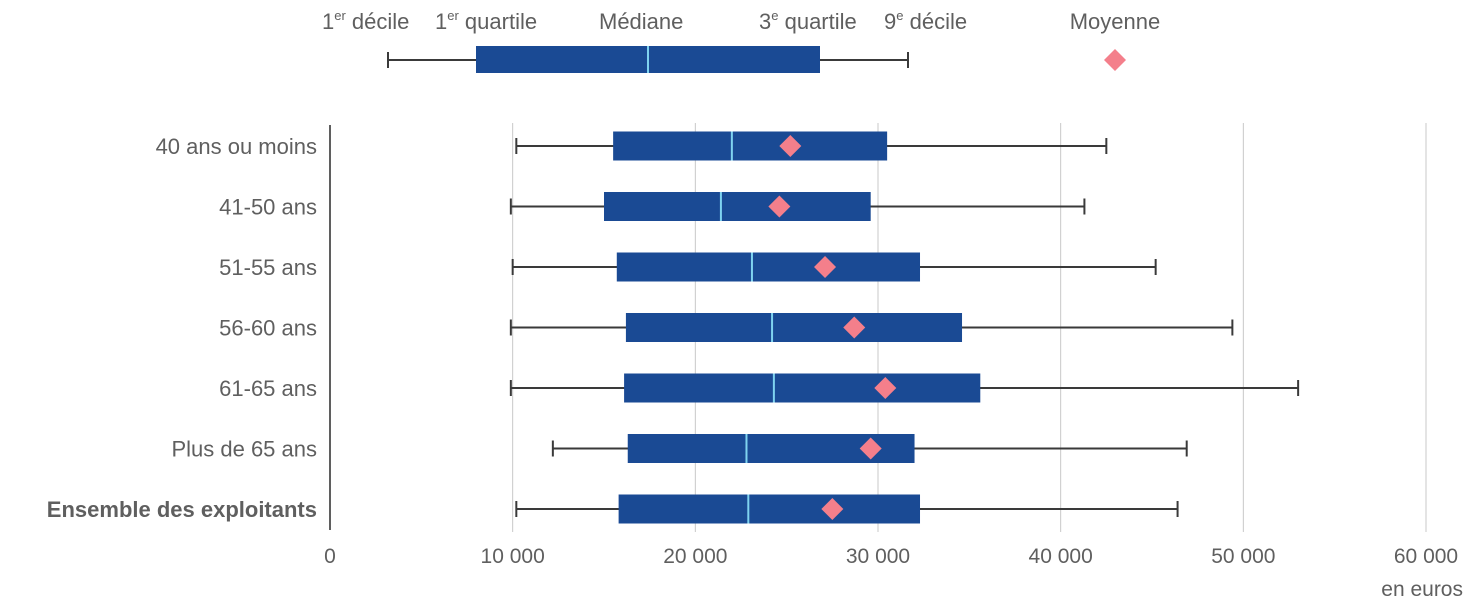  Describe the element at coordinates (236, 146) in the screenshot. I see `category-label: 40 ans ou moins` at that location.